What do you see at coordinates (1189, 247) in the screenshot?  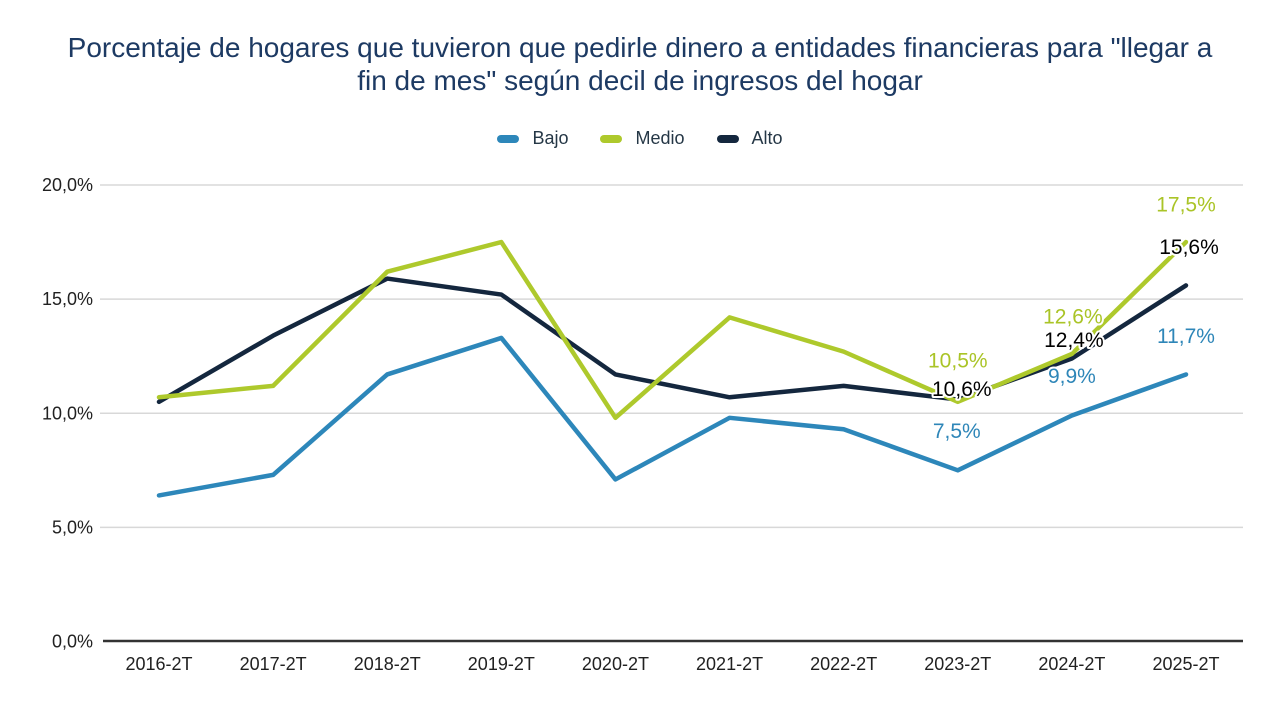 I see `point-label-alto-2025-2T: 15,6%` at bounding box center [1189, 247].